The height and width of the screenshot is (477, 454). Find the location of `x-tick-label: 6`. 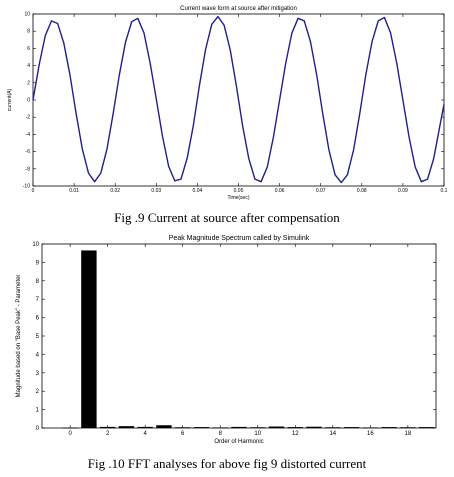

x-tick-label: 6 is located at coordinates (183, 434).